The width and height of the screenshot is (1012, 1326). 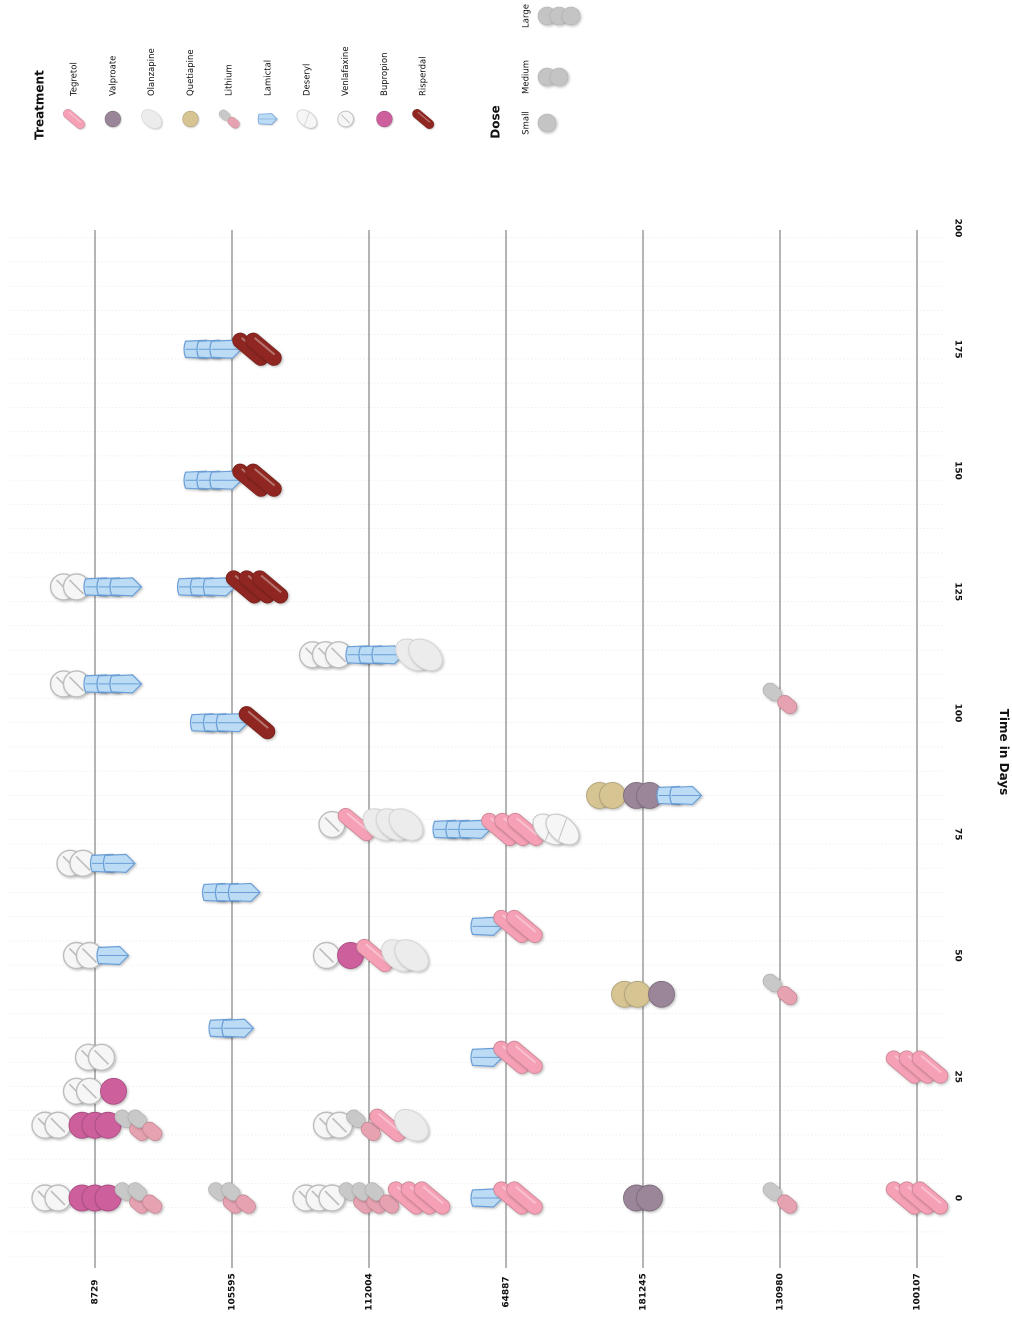 What do you see at coordinates (958, 228) in the screenshot?
I see `x-tick-label: 200` at bounding box center [958, 228].